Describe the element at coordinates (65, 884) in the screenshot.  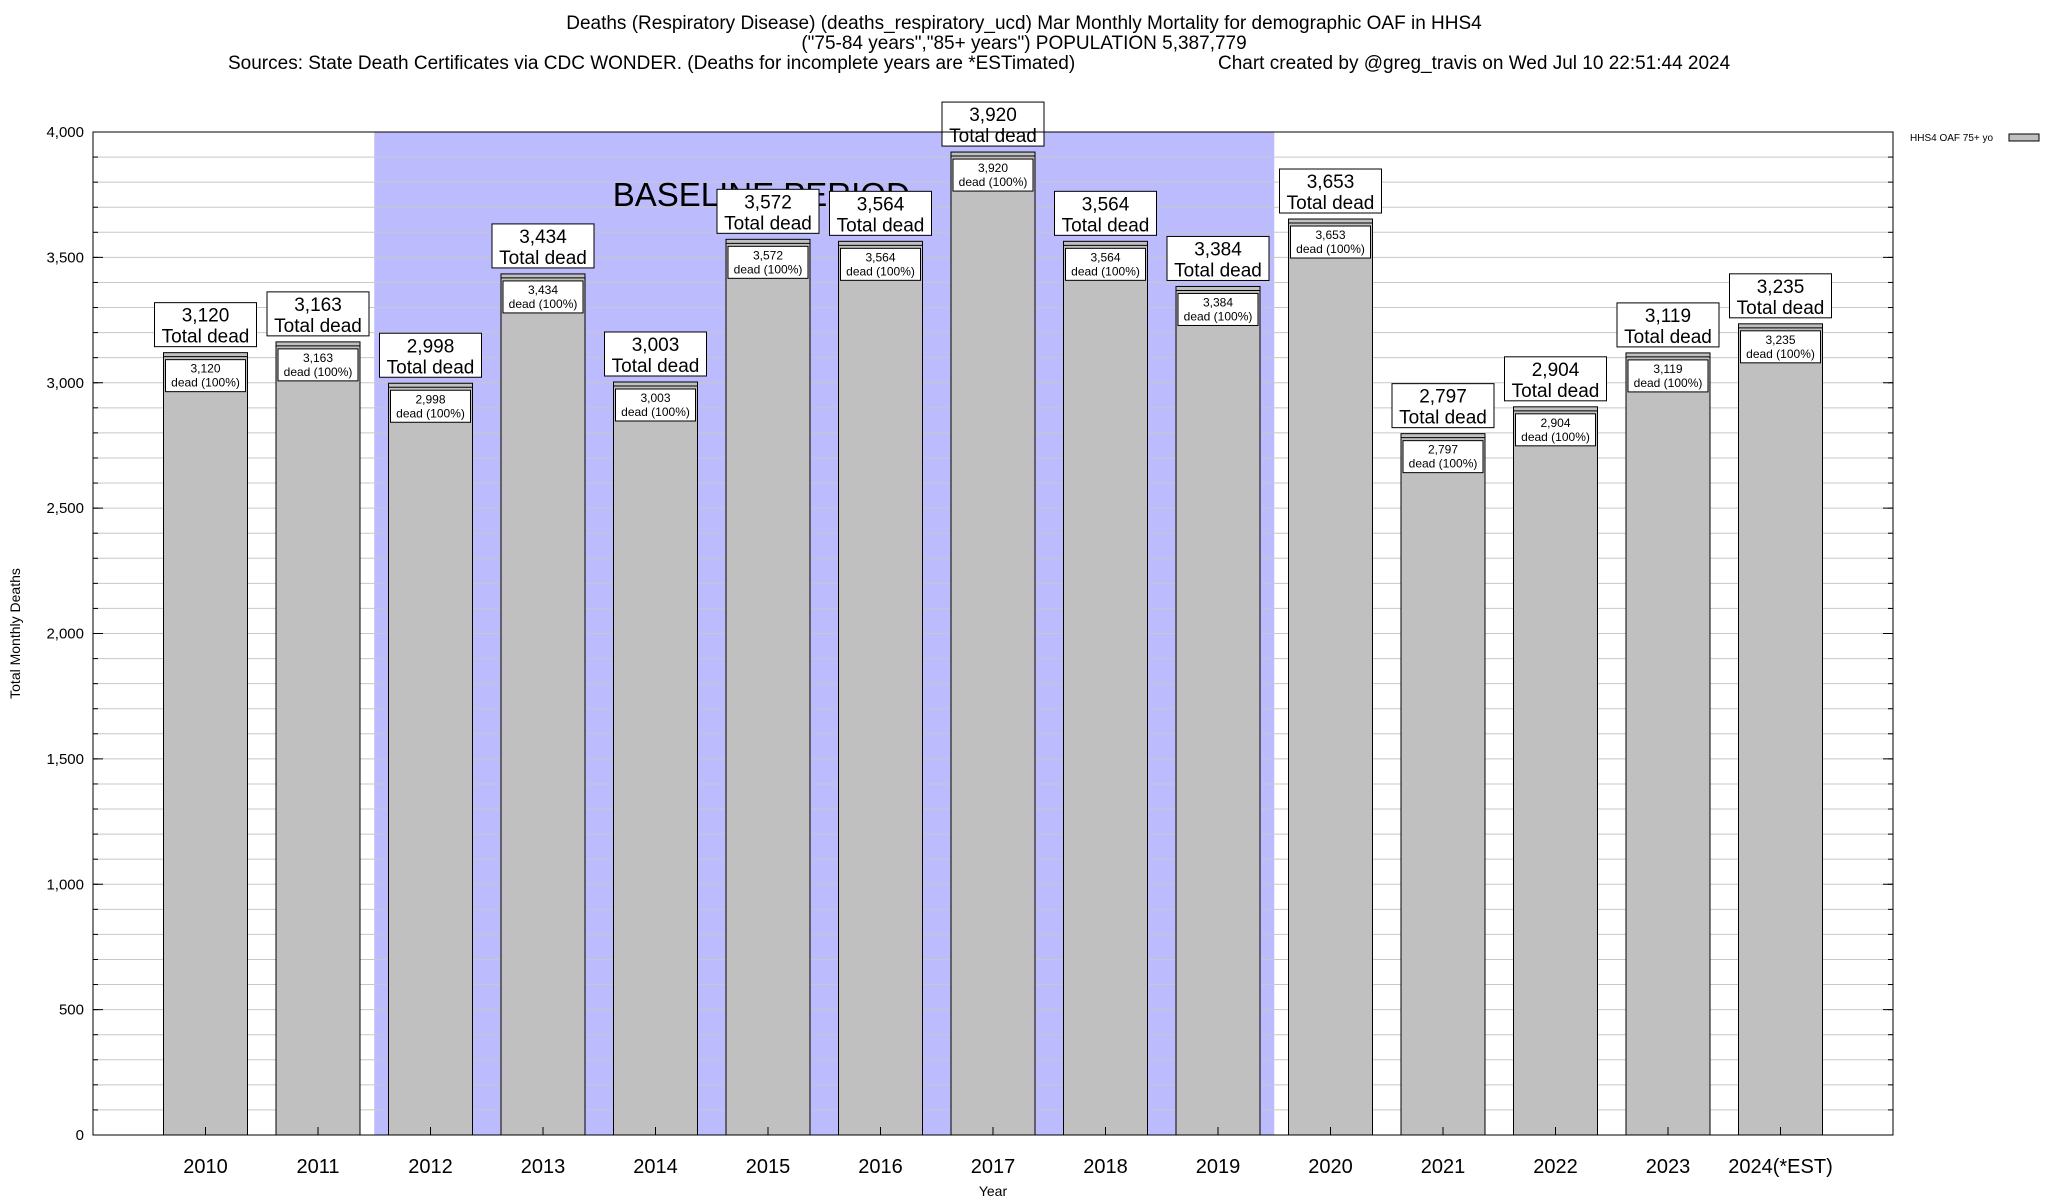
I see `y-tick-label: 1,000` at that location.